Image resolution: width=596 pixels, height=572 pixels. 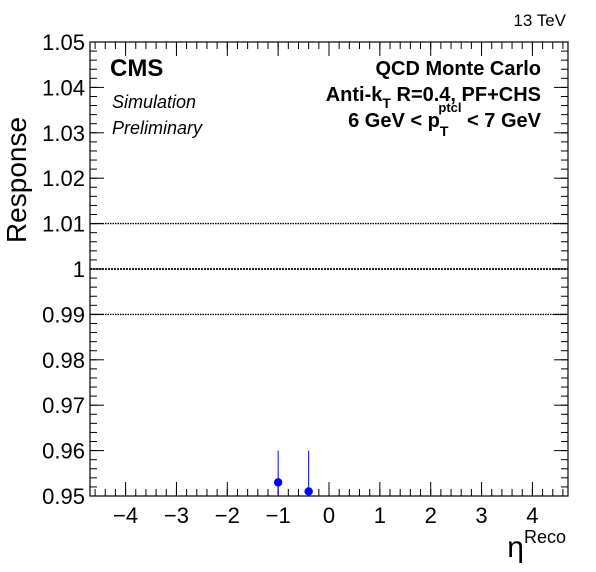 What do you see at coordinates (16, 180) in the screenshot?
I see `y-axis-title: Response` at bounding box center [16, 180].